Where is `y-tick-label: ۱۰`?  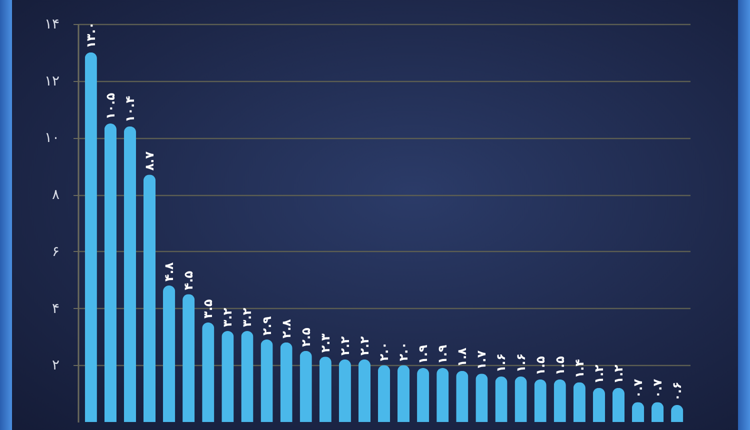
y-tick-label: ۱۰ is located at coordinates (52, 138).